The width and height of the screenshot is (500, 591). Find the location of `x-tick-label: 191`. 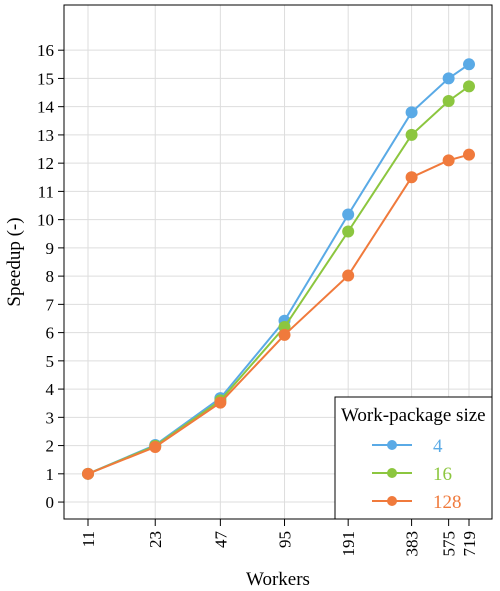

x-tick-label: 191 is located at coordinates (348, 544).